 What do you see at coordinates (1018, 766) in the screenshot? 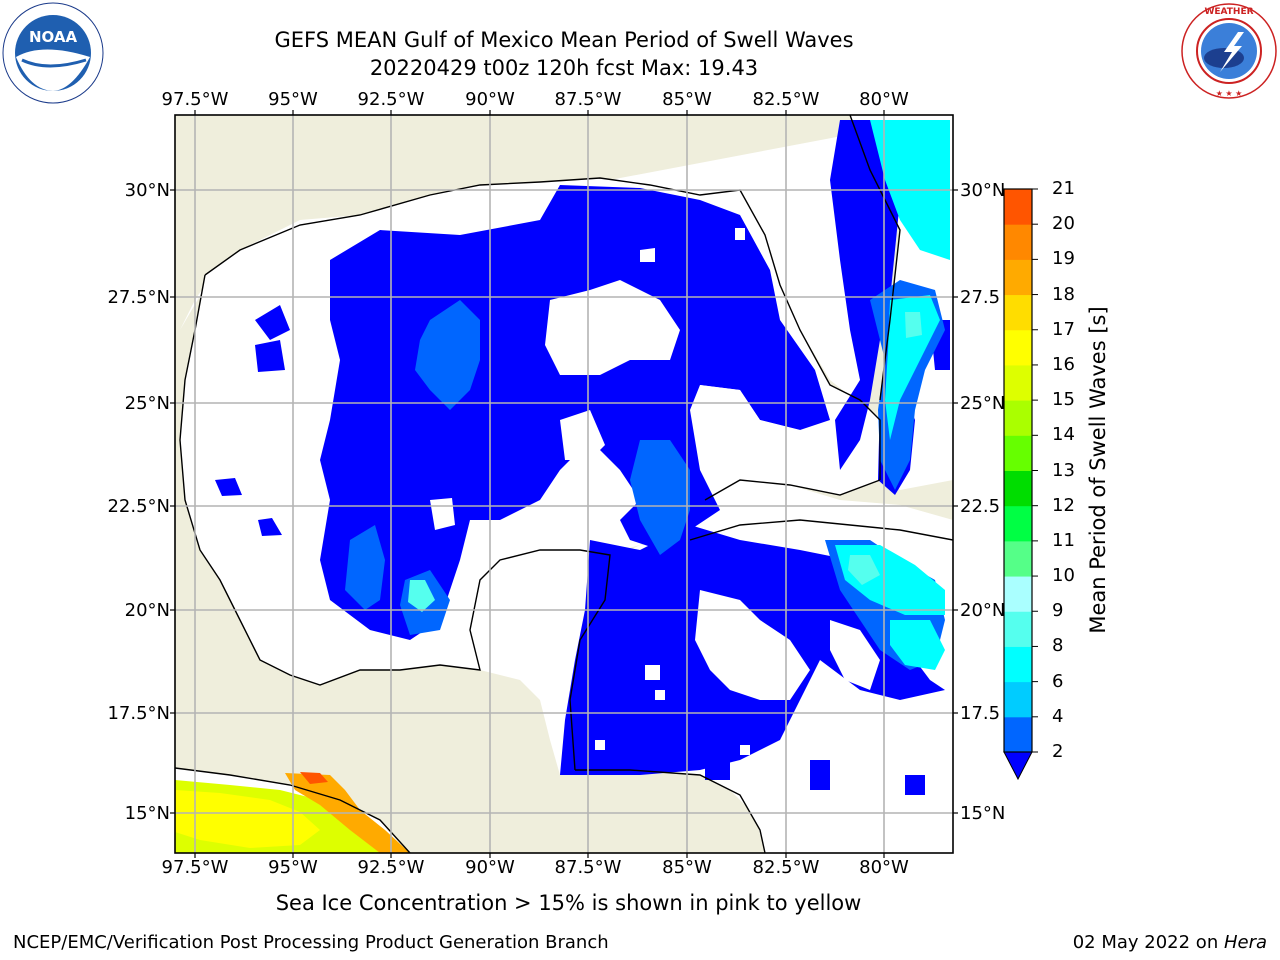
I see `colorbar-extend-arrow` at bounding box center [1018, 766].